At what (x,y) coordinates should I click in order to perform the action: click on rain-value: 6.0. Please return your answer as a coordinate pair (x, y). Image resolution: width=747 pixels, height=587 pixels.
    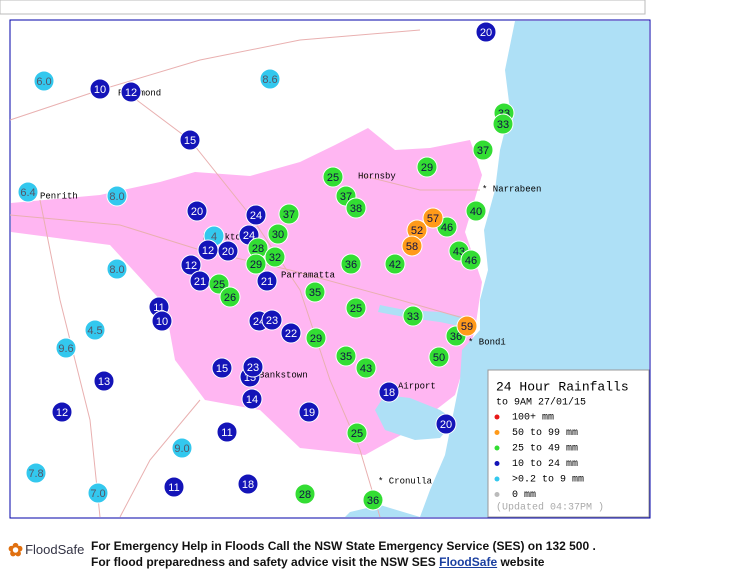
    Looking at the image, I should click on (43, 82).